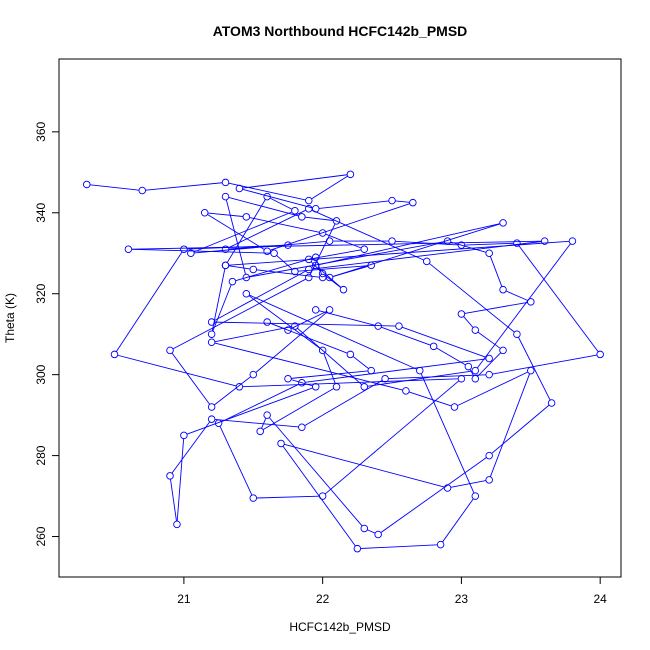 This screenshot has width=650, height=650. I want to click on y-tick-label: 280, so click(41, 455).